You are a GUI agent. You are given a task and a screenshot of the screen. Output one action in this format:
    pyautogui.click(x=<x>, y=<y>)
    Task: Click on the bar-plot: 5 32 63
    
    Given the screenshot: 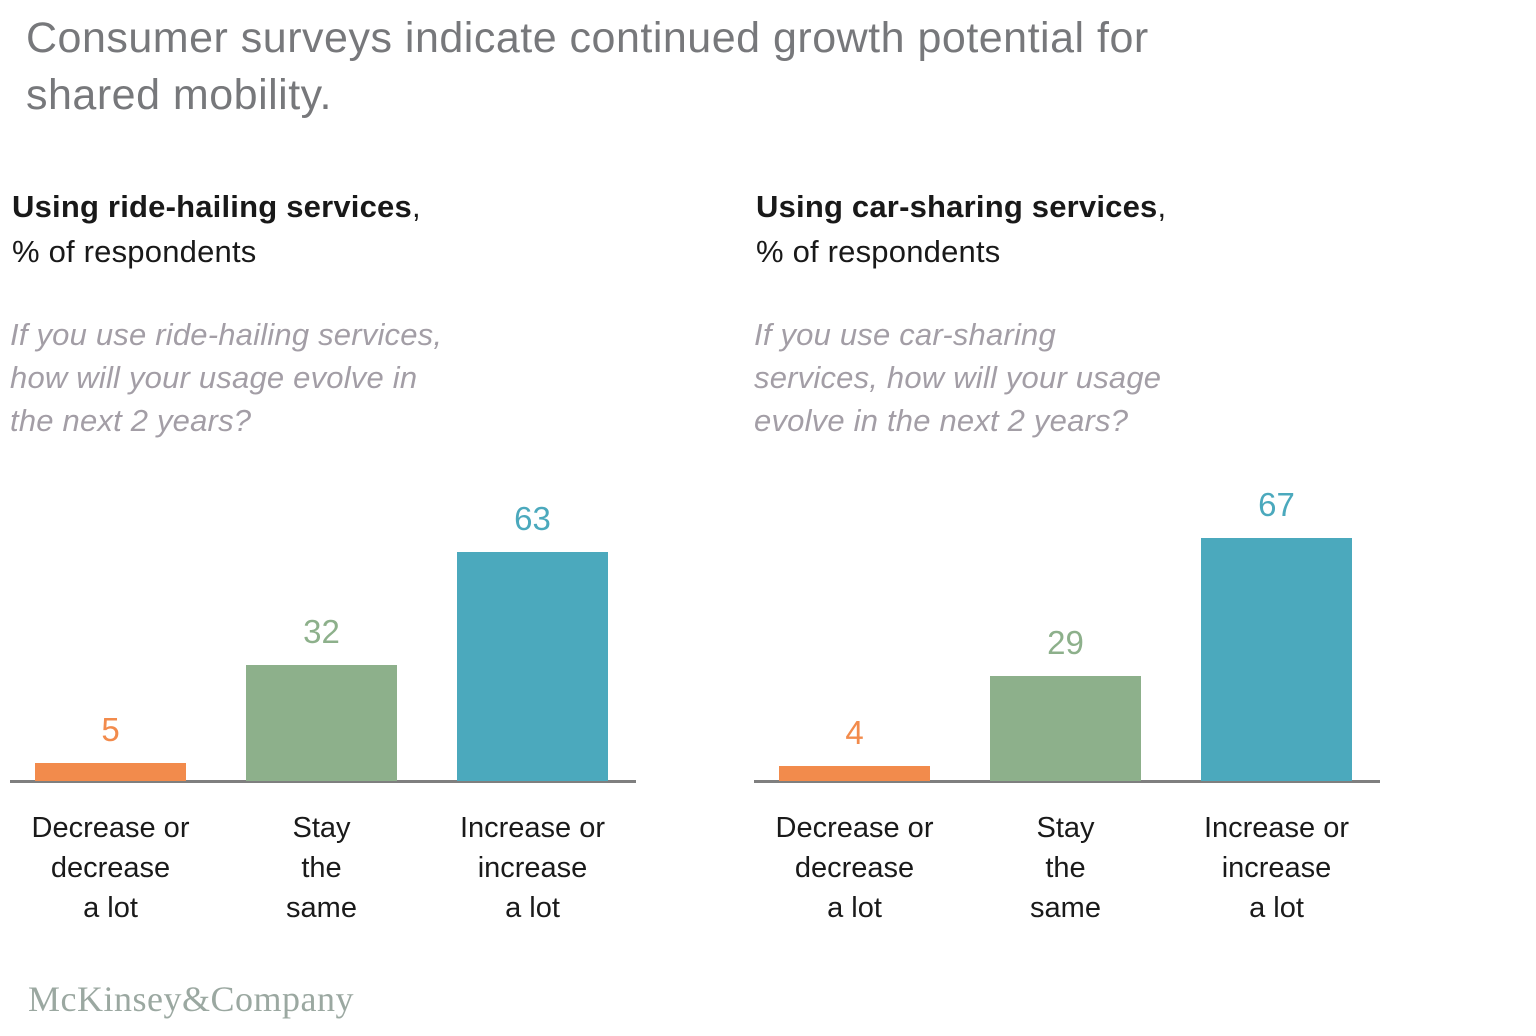 What is the action you would take?
    pyautogui.click(x=323, y=631)
    